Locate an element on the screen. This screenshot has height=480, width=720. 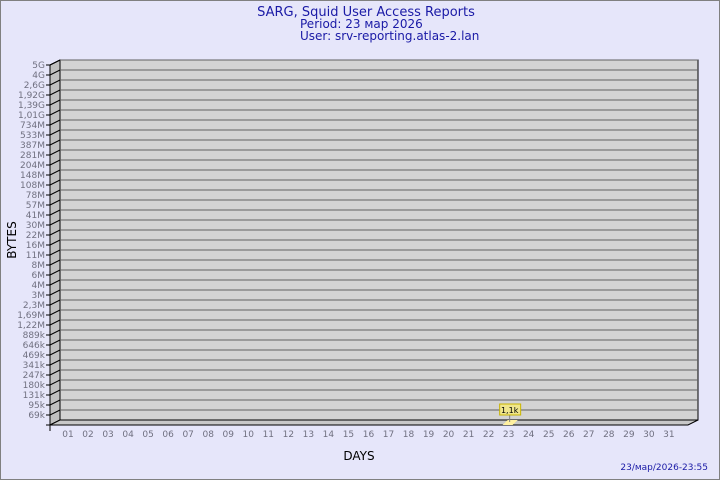
y-tick-label: 131k is located at coordinates (34, 396).